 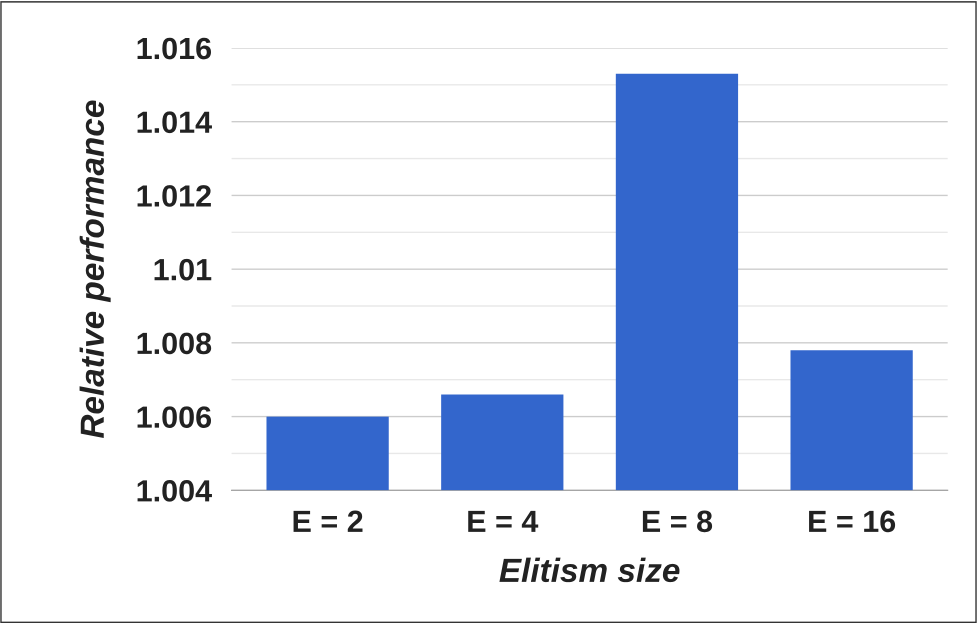 I want to click on y-axis-title: Relative performance, so click(x=95, y=269).